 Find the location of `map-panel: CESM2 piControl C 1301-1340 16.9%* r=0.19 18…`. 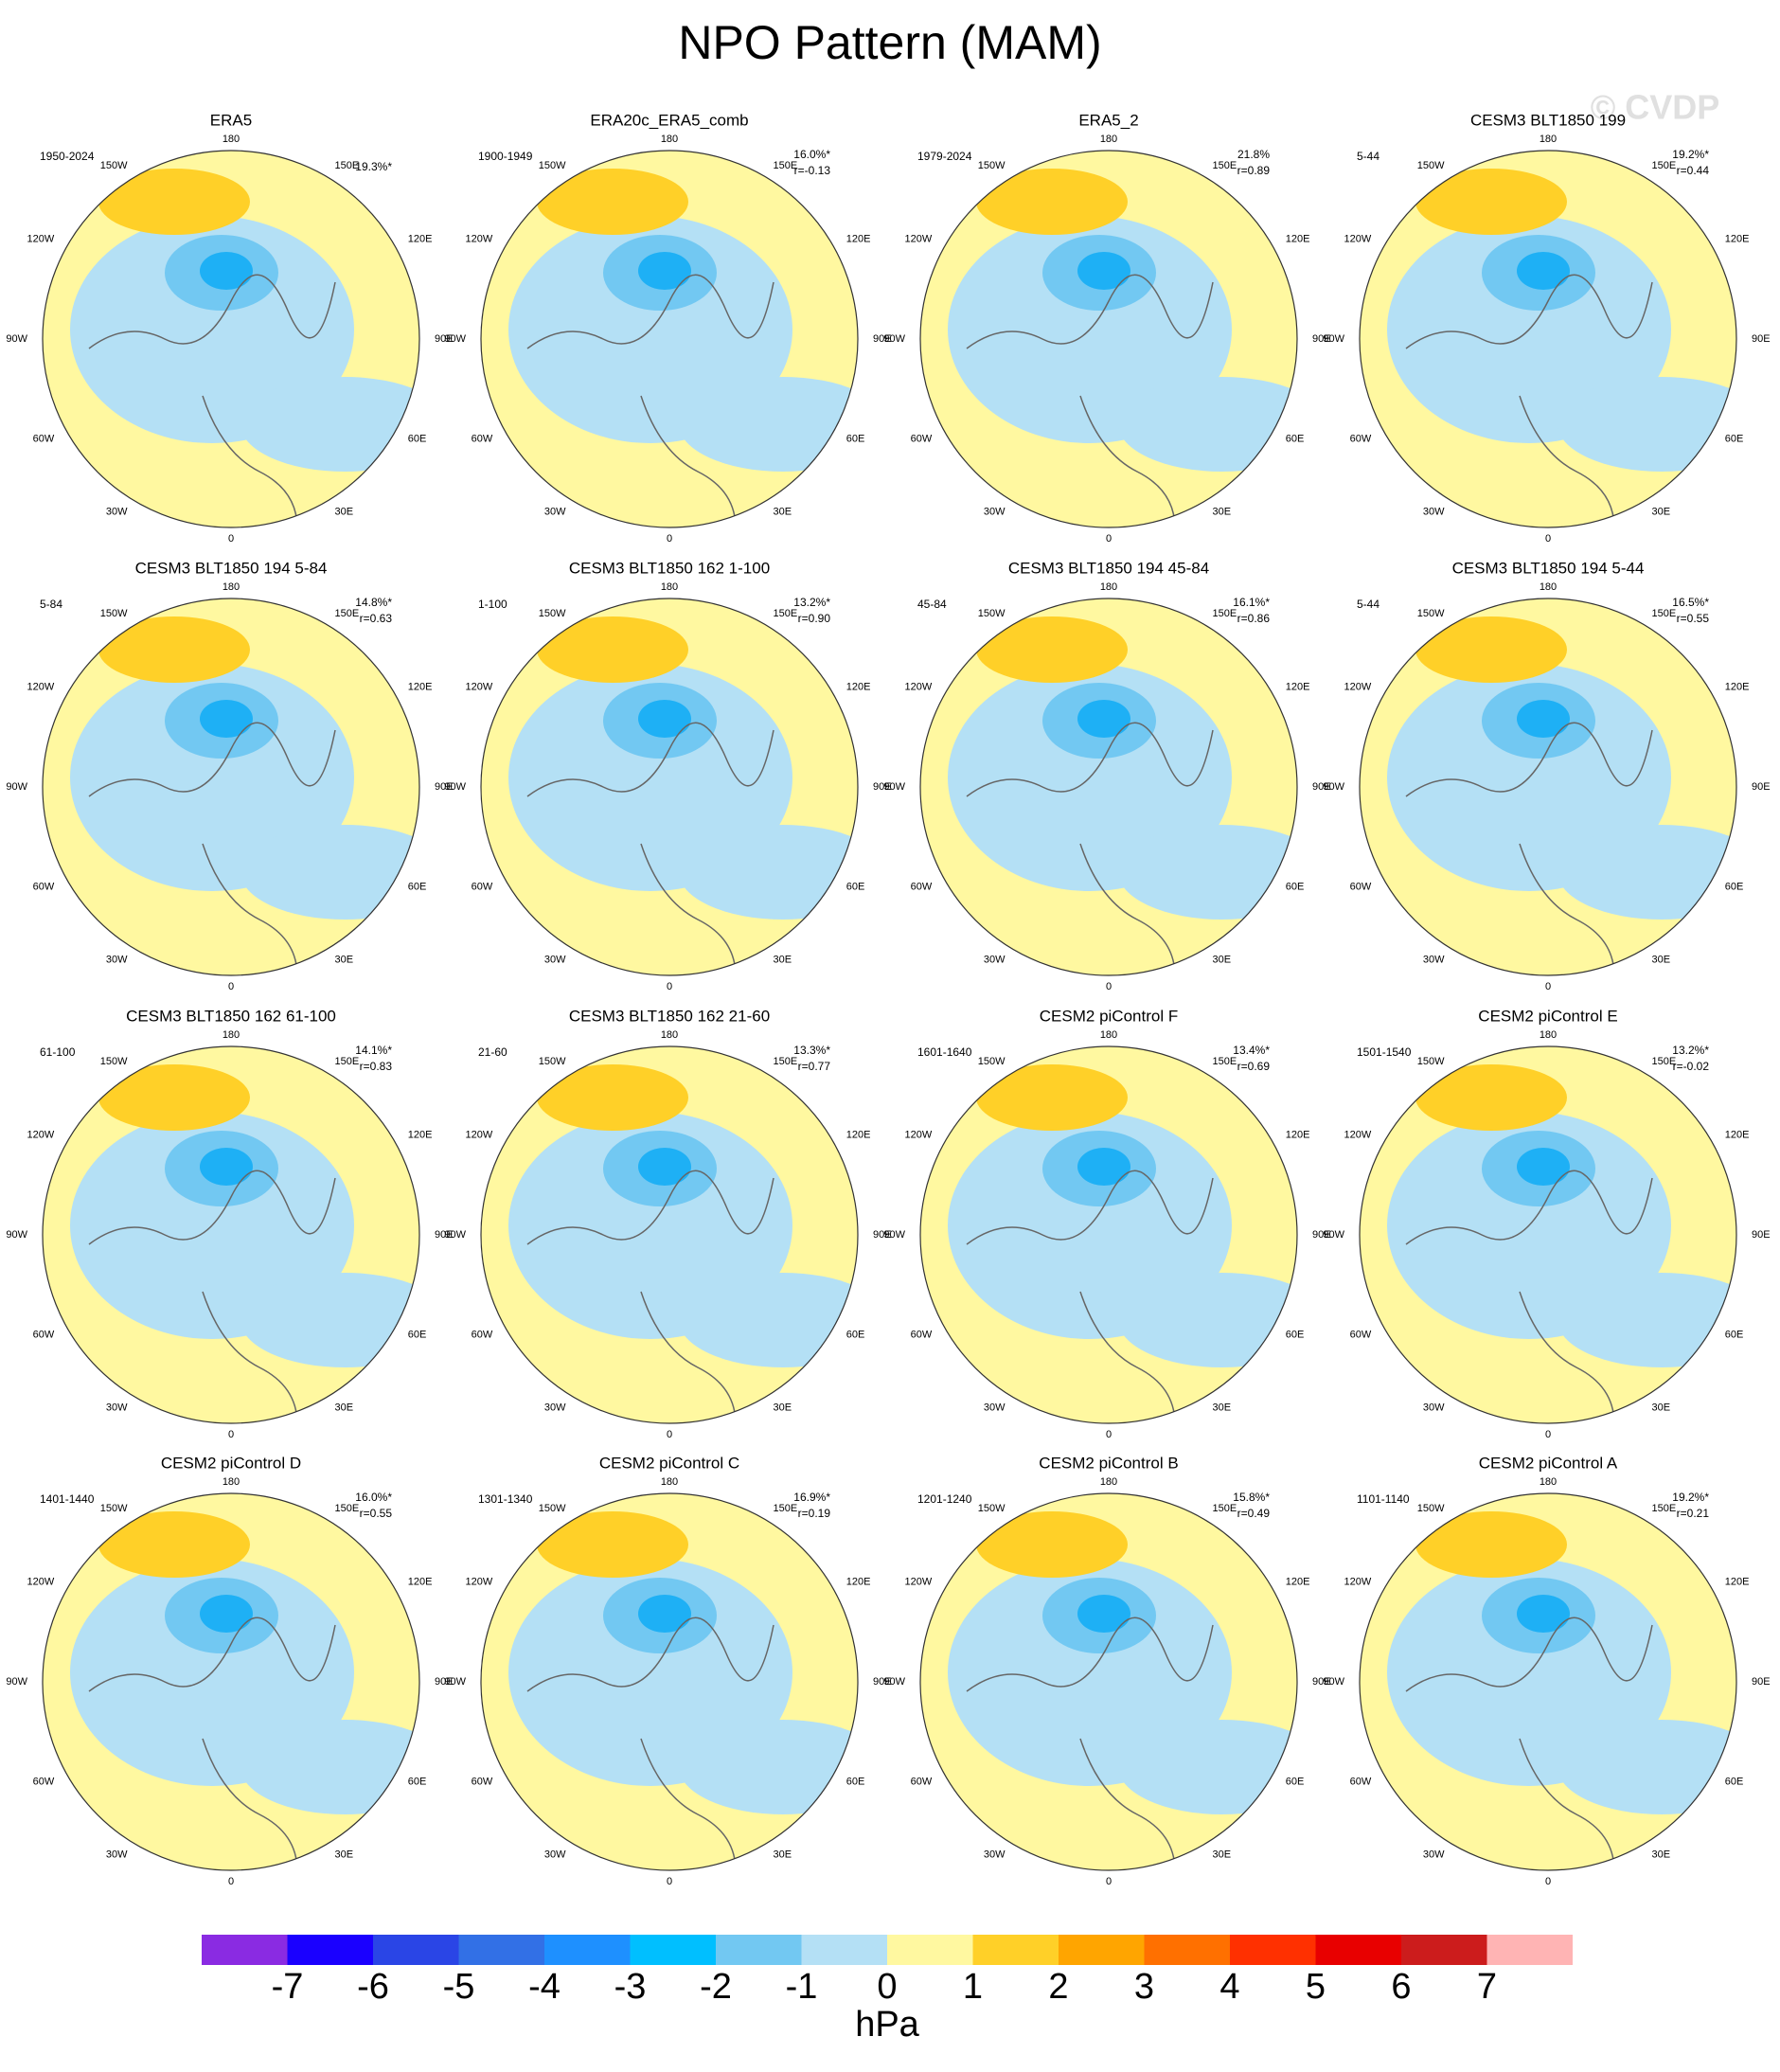

map-panel: CESM2 piControl C 1301-1340 16.9%* r=0.19 18… is located at coordinates (667, 1670).